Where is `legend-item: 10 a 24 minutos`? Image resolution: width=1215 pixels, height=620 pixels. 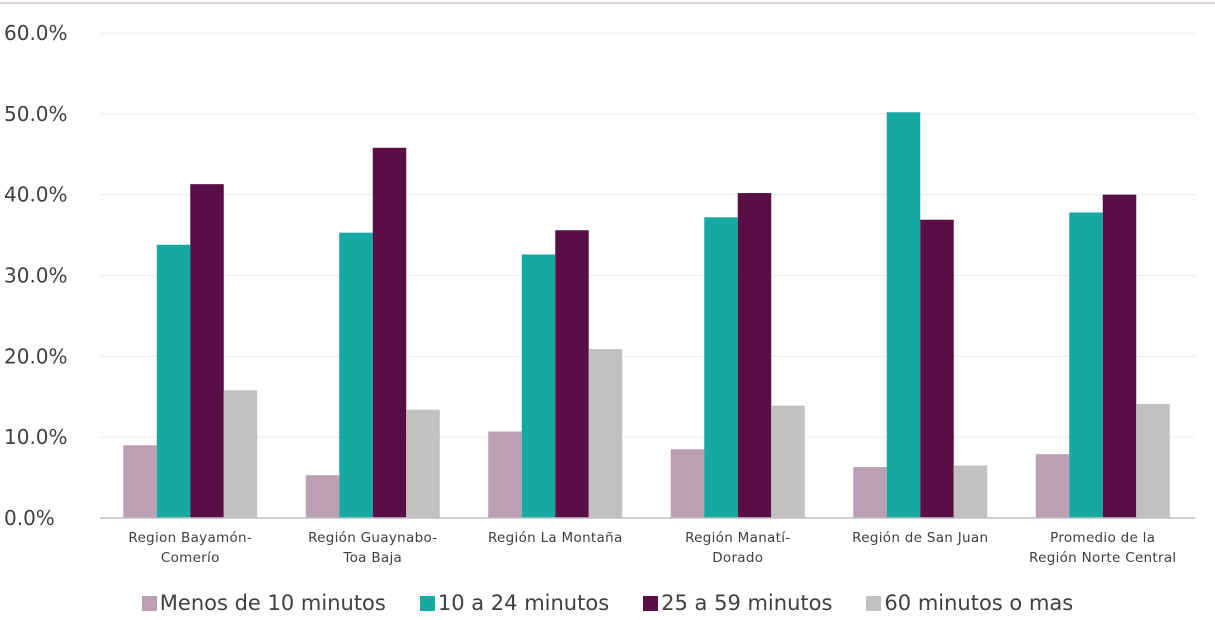
legend-item: 10 a 24 minutos is located at coordinates (514, 603).